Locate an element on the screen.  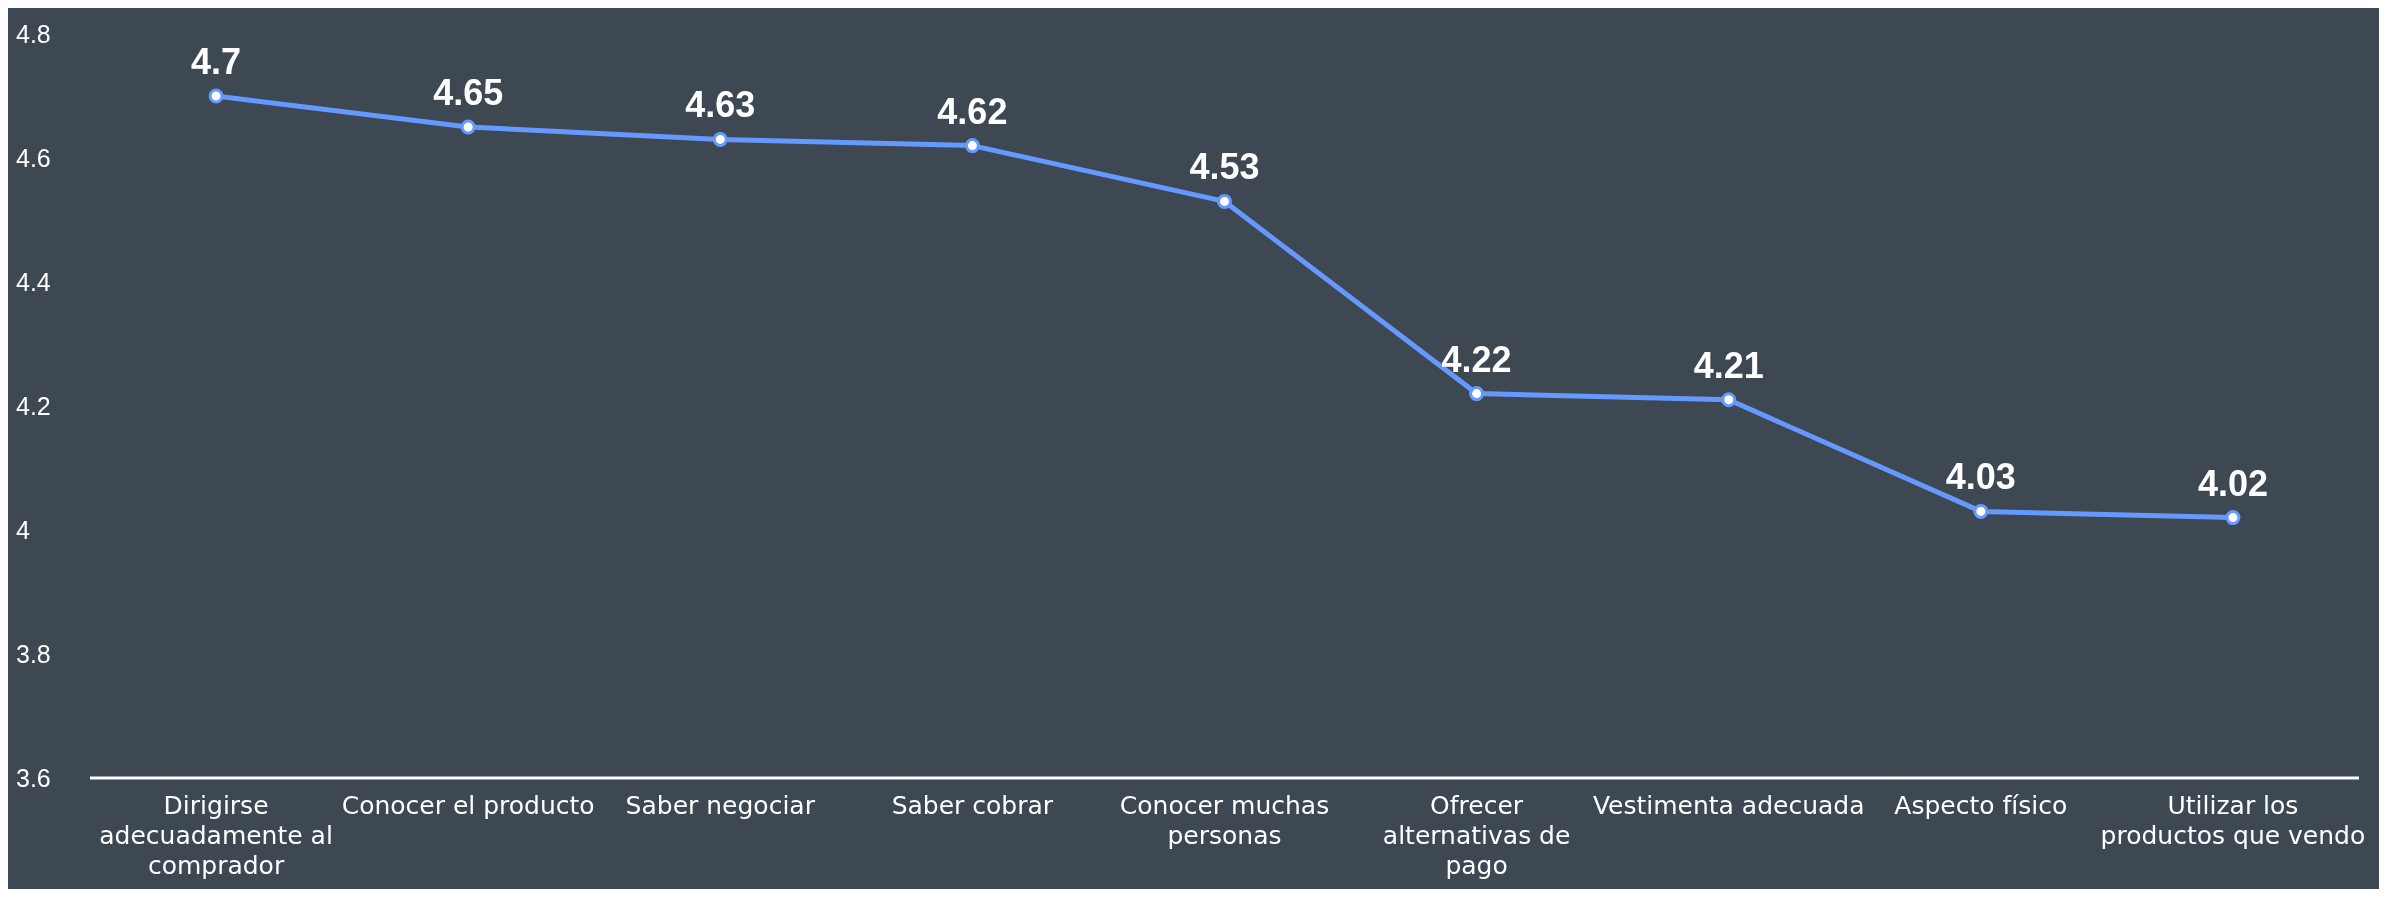
x-tick-label: Conocer el producto is located at coordinates (468, 805).